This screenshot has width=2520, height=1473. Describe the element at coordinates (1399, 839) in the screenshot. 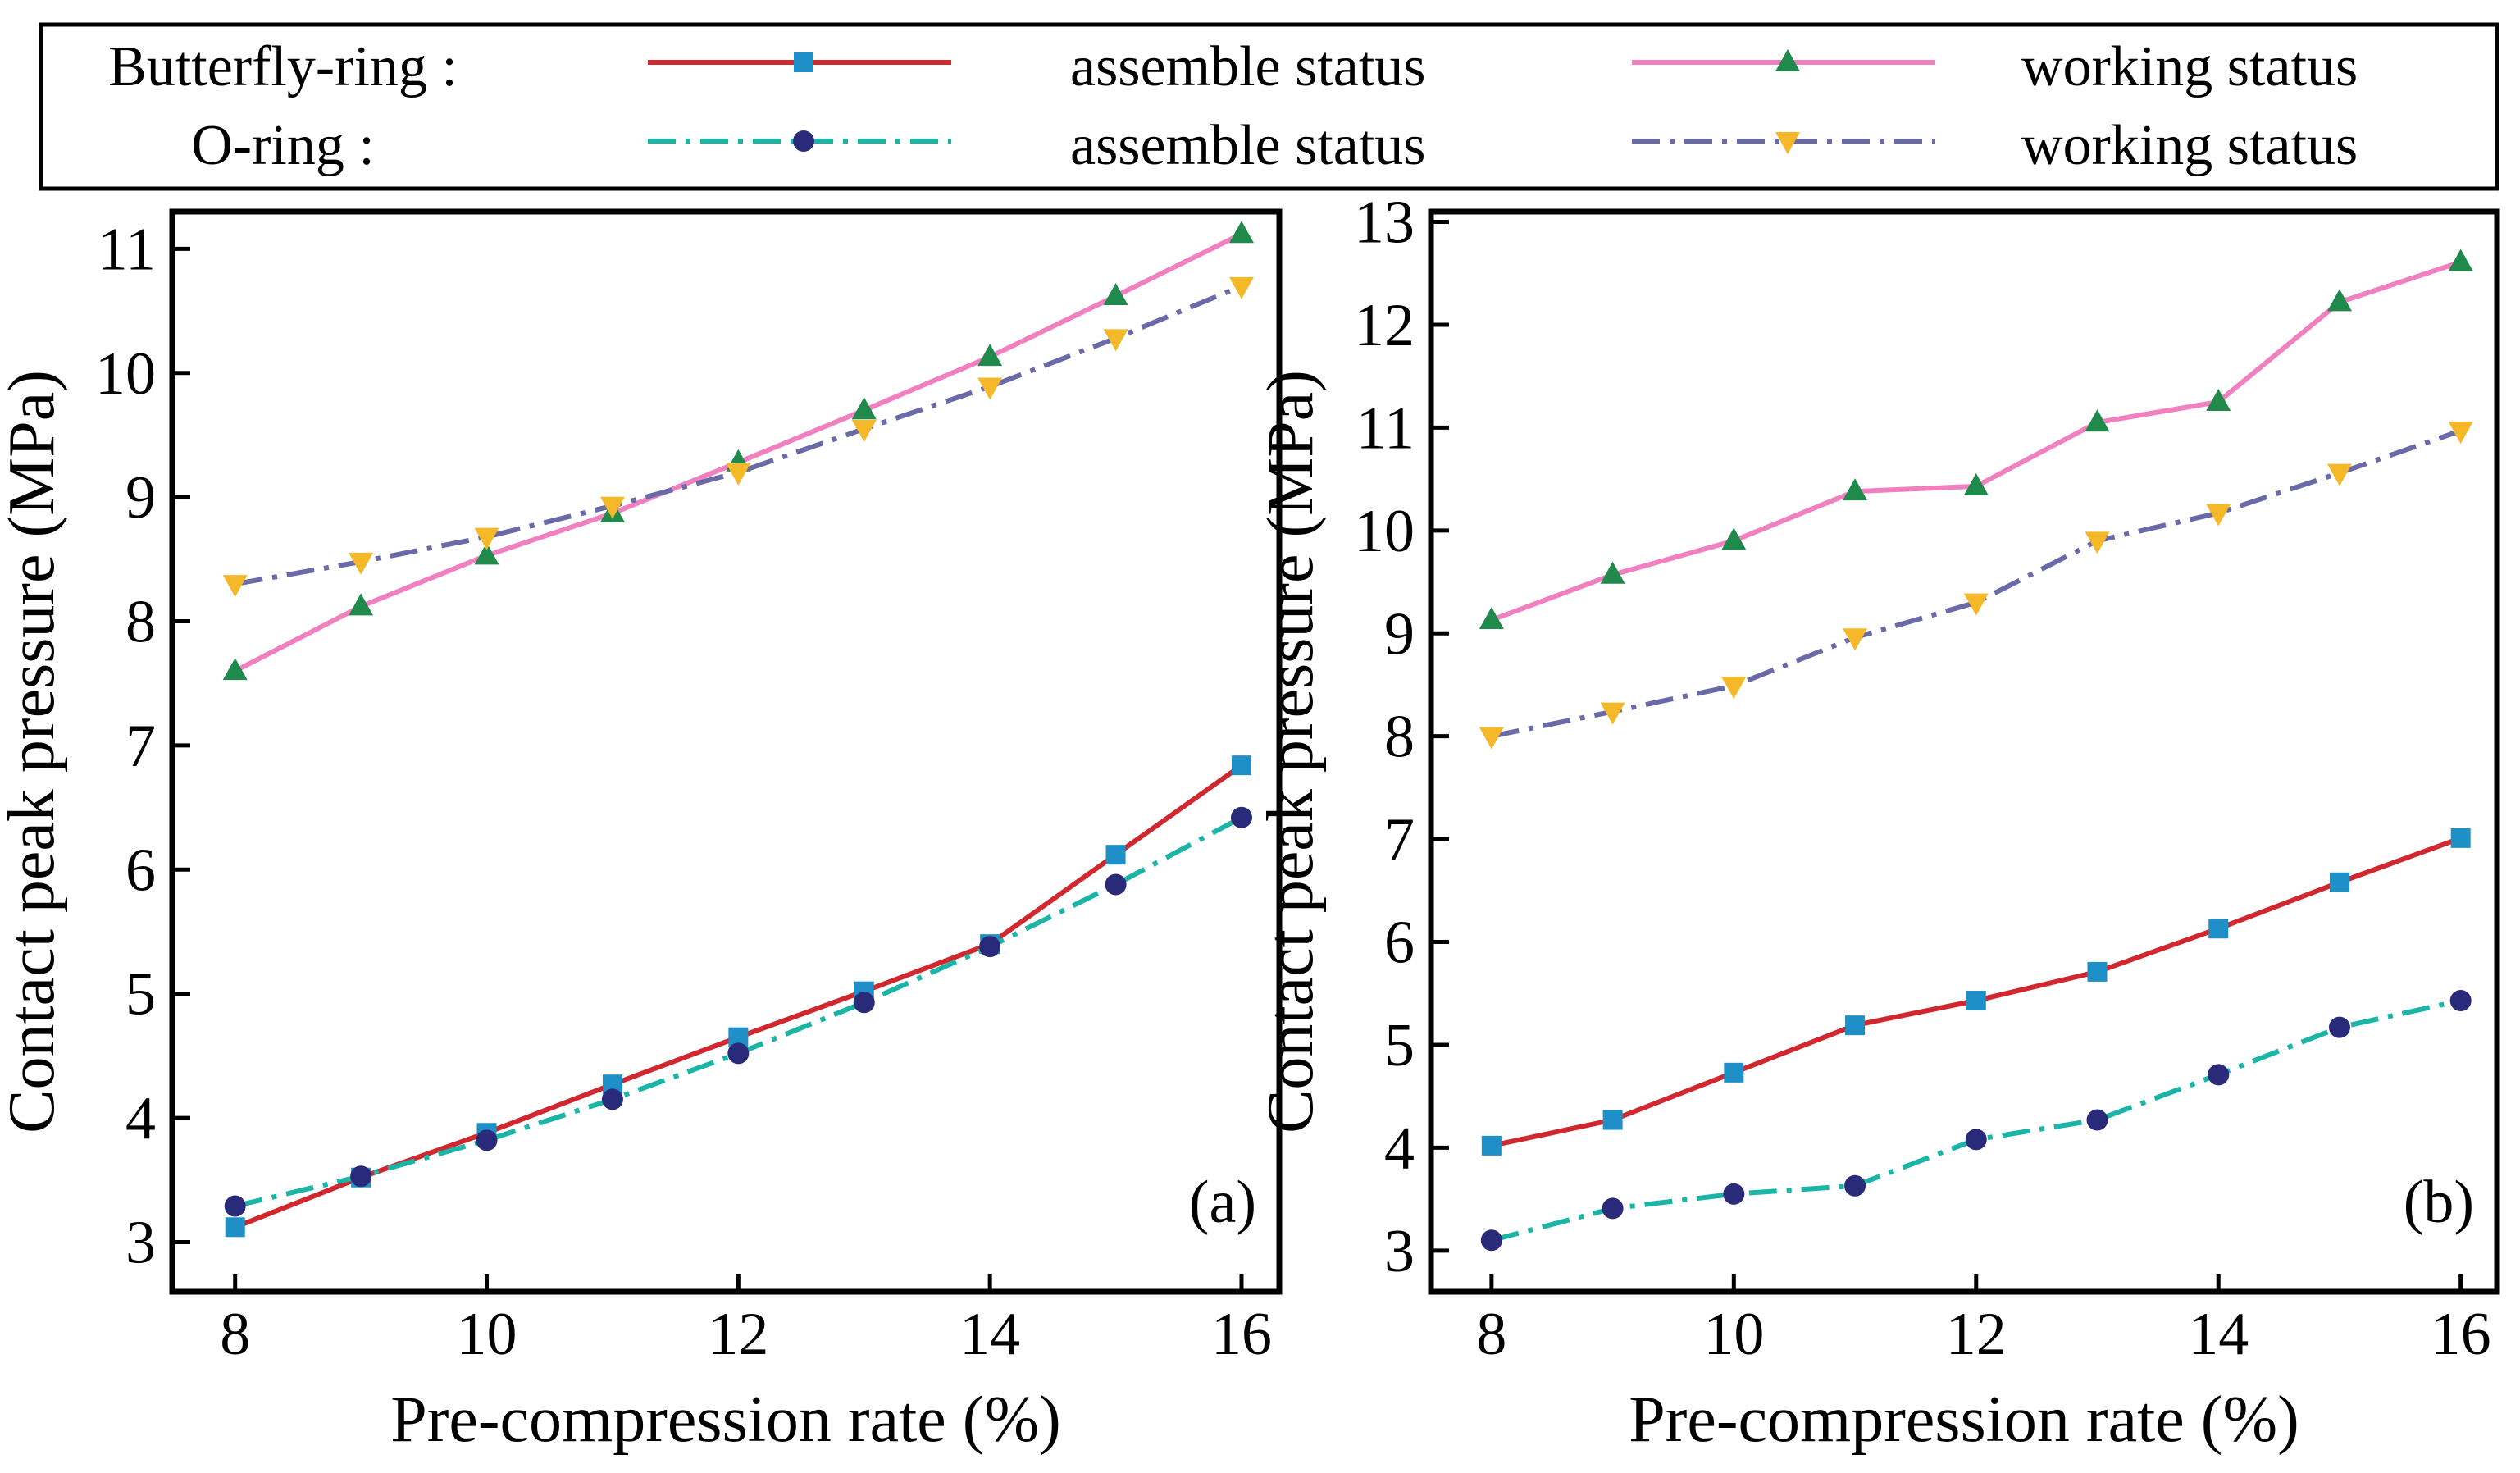

I see `y-tick-label-b: 7` at that location.